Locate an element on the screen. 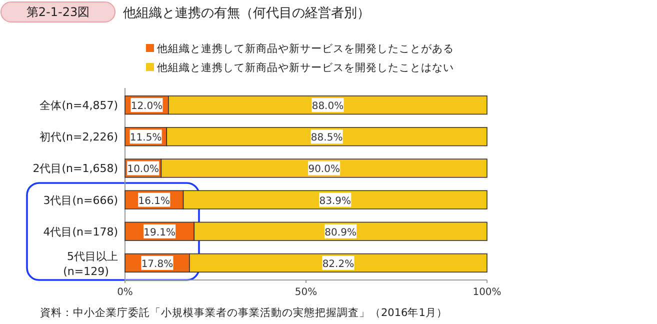 The width and height of the screenshot is (657, 324). legend-label: 他組織と連携して新商品や新サービスを開発したことはない is located at coordinates (305, 67).